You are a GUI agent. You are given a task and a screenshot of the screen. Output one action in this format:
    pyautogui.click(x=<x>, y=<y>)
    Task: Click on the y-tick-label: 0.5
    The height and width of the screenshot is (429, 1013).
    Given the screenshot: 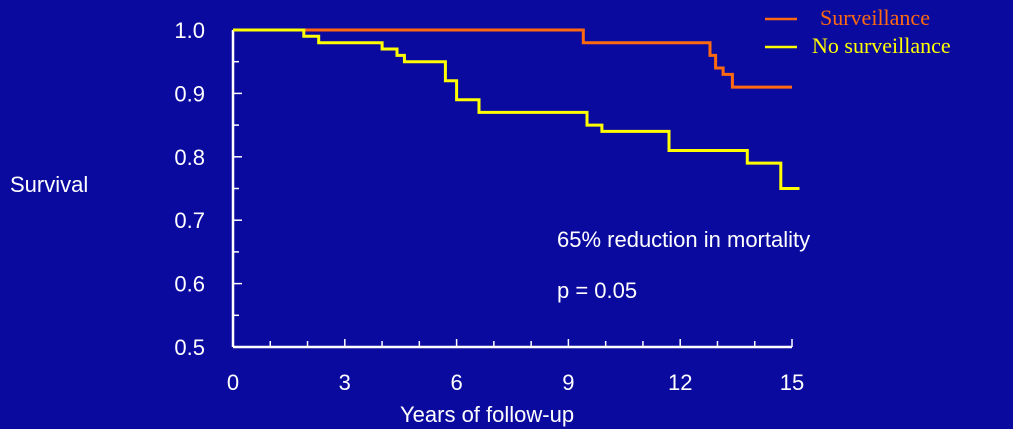 What is the action you would take?
    pyautogui.click(x=189, y=347)
    